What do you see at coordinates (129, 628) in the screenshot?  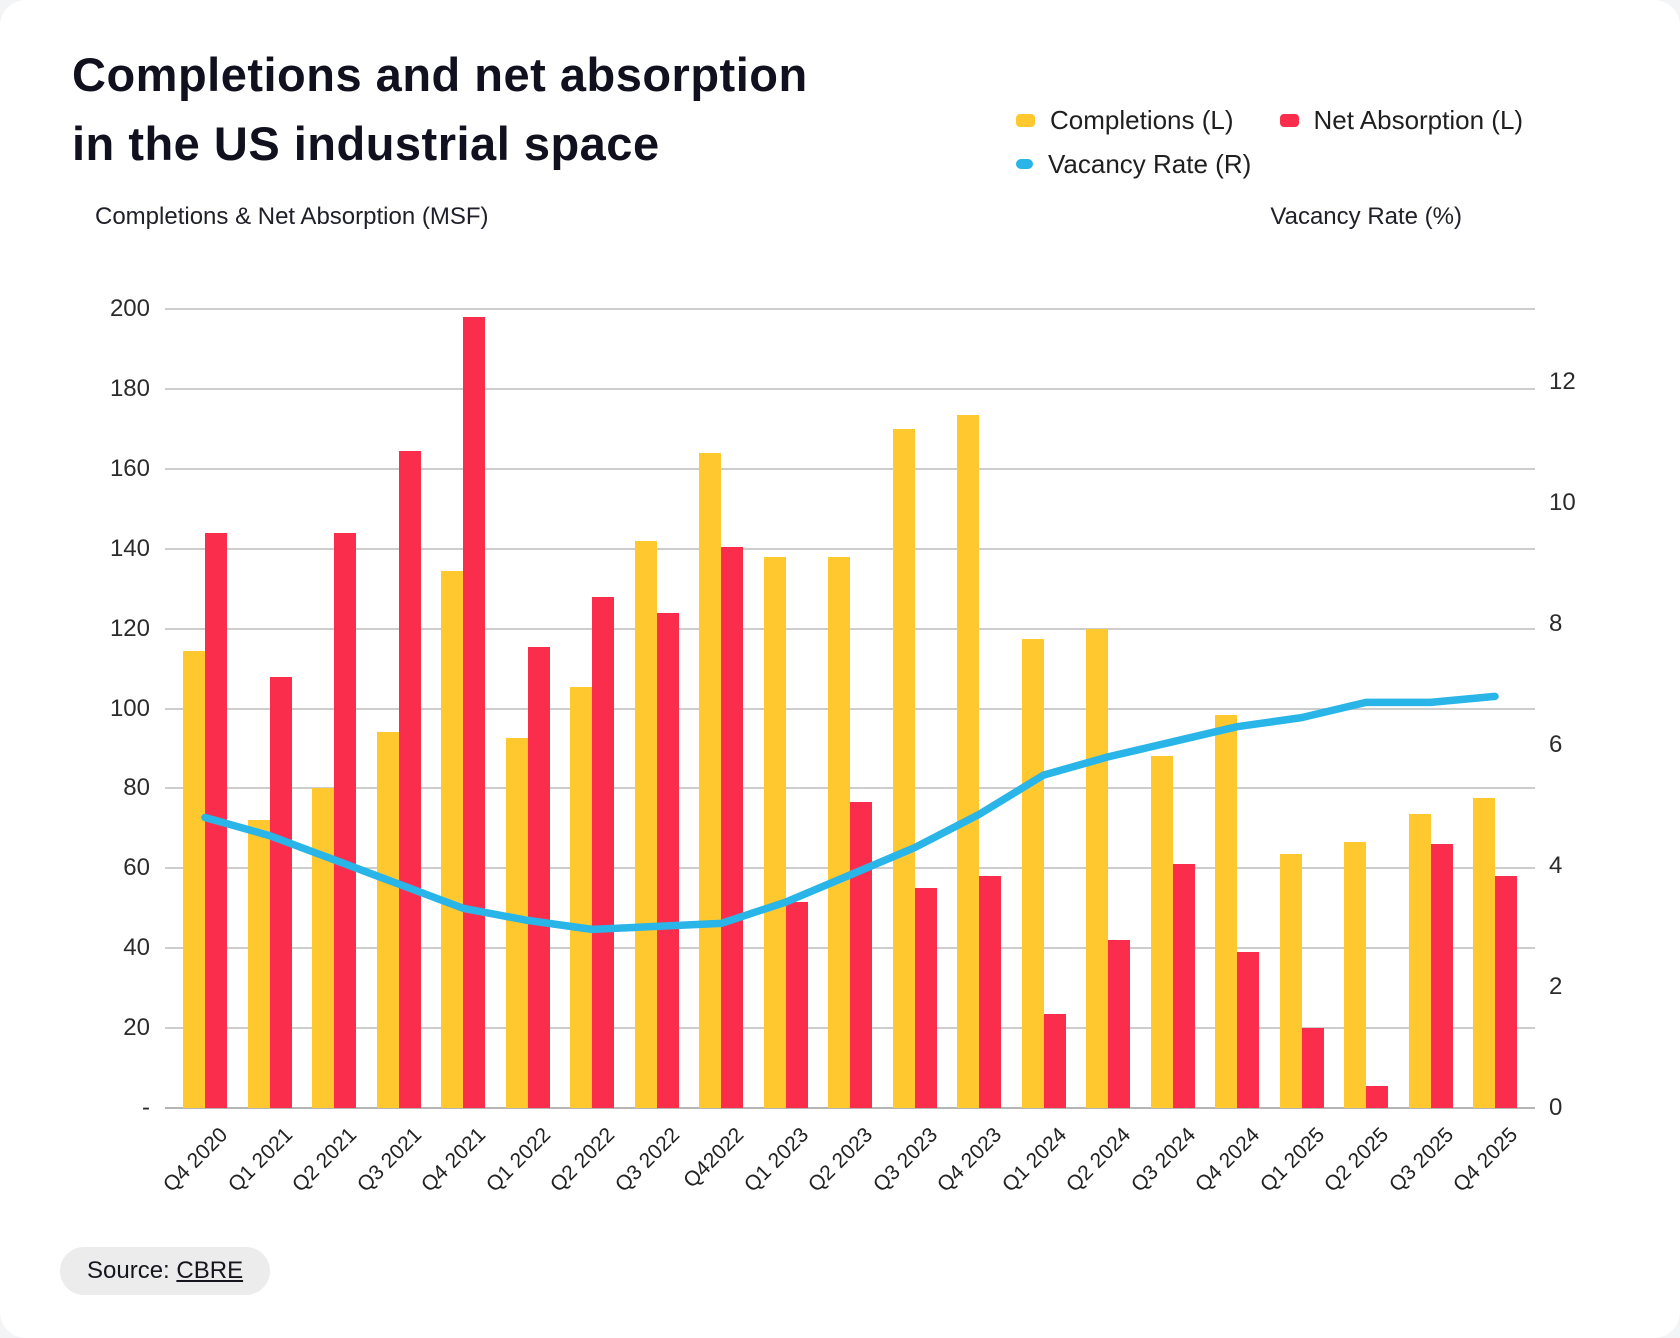 I see `left-axis-tick-label: 120` at bounding box center [129, 628].